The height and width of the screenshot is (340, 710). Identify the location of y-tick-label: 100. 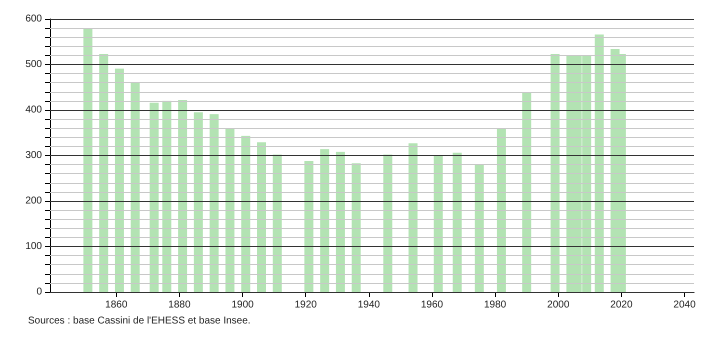
(33, 246).